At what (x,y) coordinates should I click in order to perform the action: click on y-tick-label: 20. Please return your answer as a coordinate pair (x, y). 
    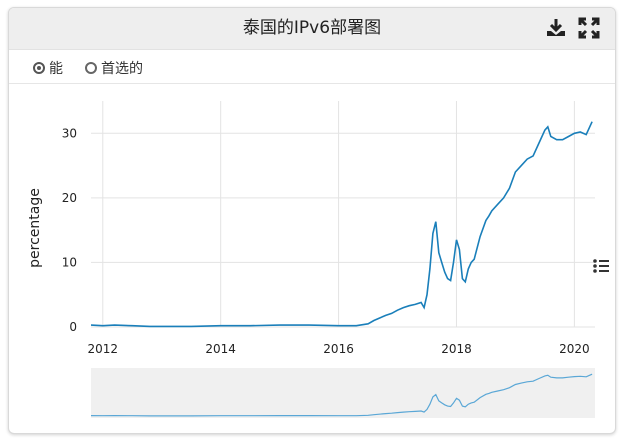
    Looking at the image, I should click on (69, 198).